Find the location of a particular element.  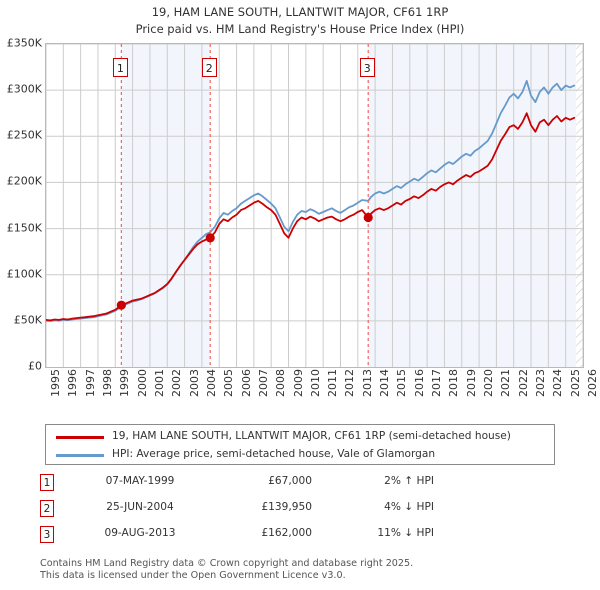

x-tick-label: 2021 is located at coordinates (506, 383).